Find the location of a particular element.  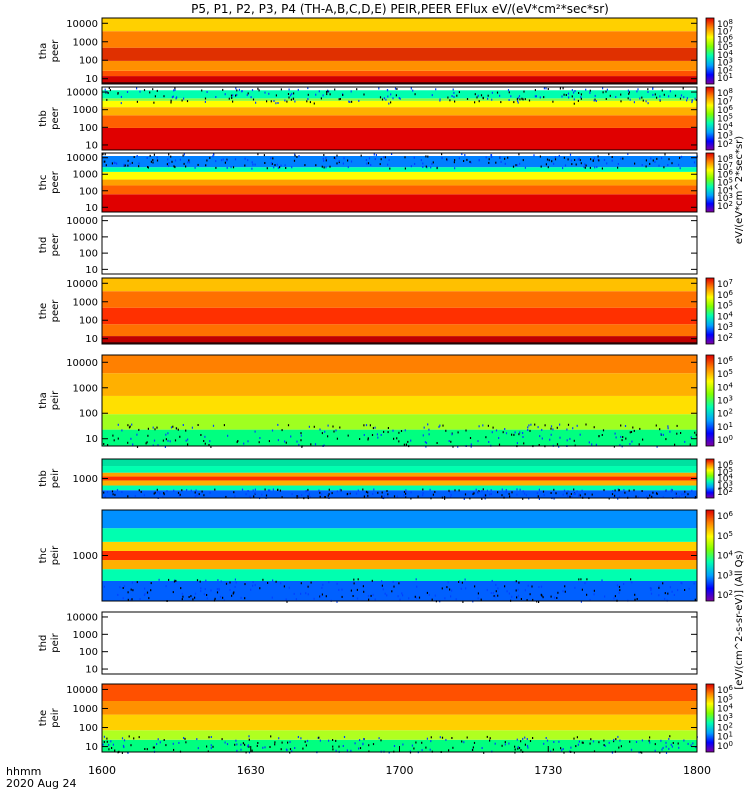

colorbar-tick-label: 10⁷ is located at coordinates (725, 284).